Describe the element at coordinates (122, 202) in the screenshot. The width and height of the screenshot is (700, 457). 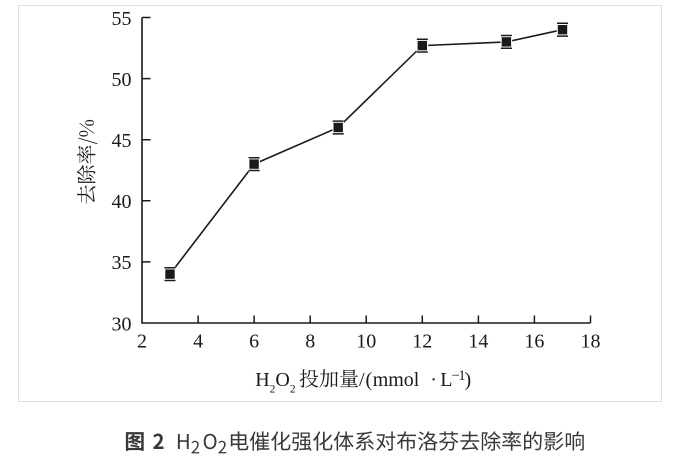
I see `svg-text: 40` at that location.